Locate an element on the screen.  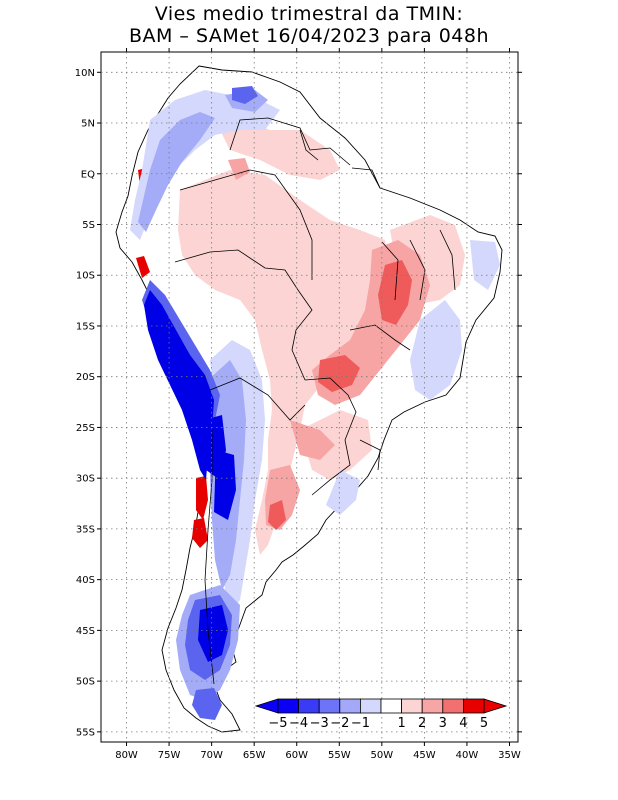
lat-tick-label: 15S is located at coordinates (85, 326).